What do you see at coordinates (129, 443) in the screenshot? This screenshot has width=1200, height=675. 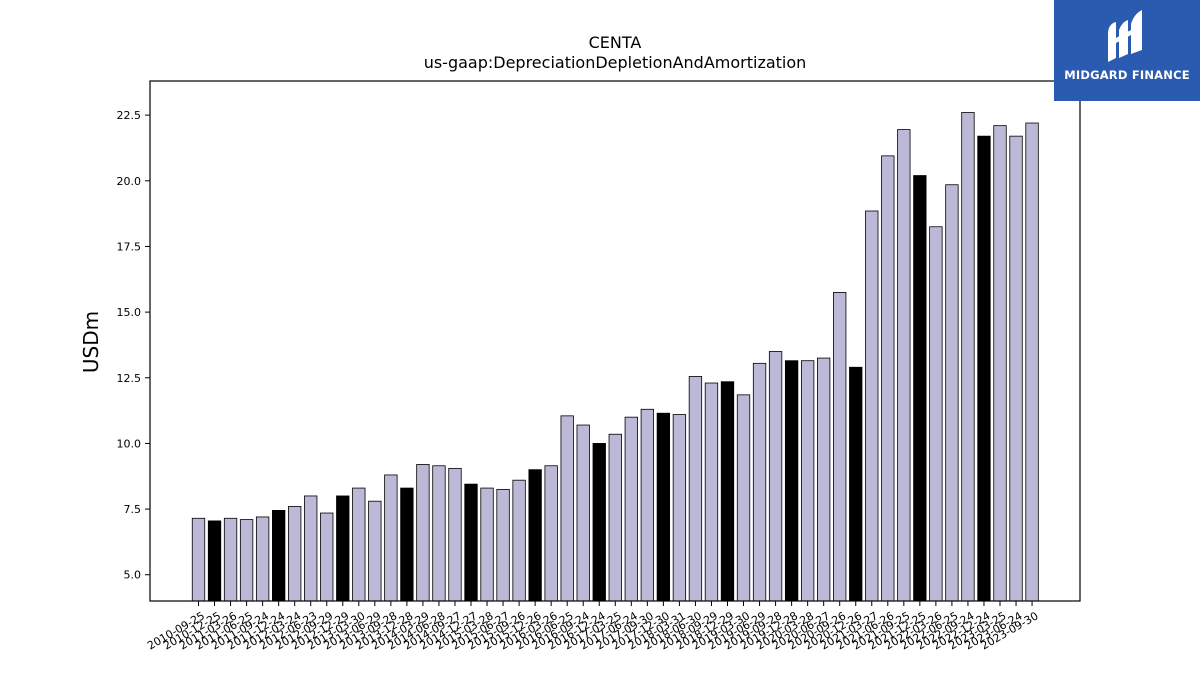 I see `y-tick-label: 10.0` at bounding box center [129, 443].